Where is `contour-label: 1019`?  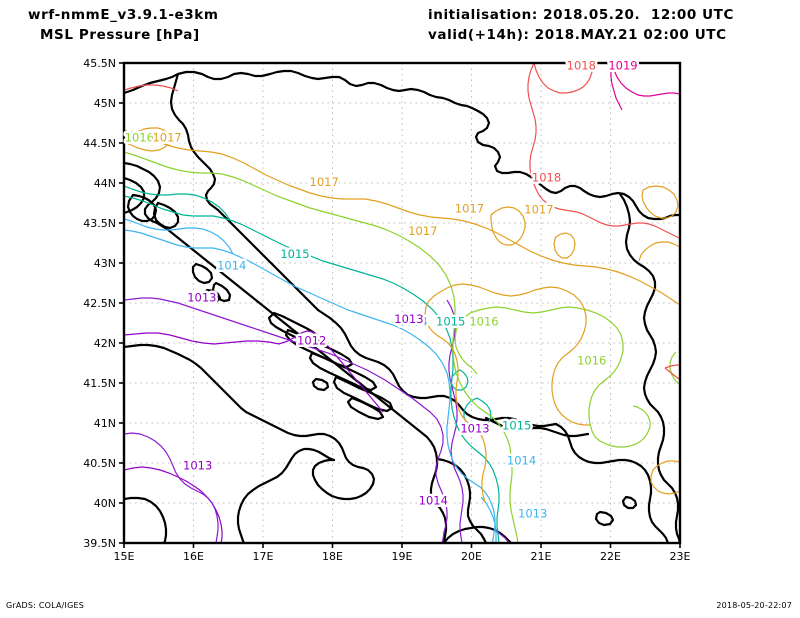 contour-label: 1019 is located at coordinates (622, 65).